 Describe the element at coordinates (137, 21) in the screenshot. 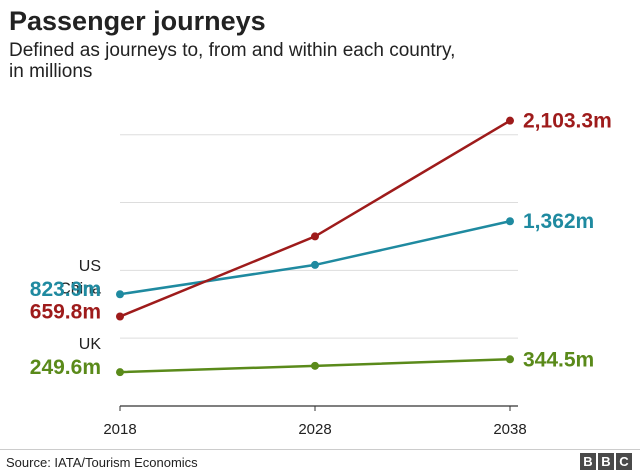

I see `chart-title: Passenger journeys` at that location.